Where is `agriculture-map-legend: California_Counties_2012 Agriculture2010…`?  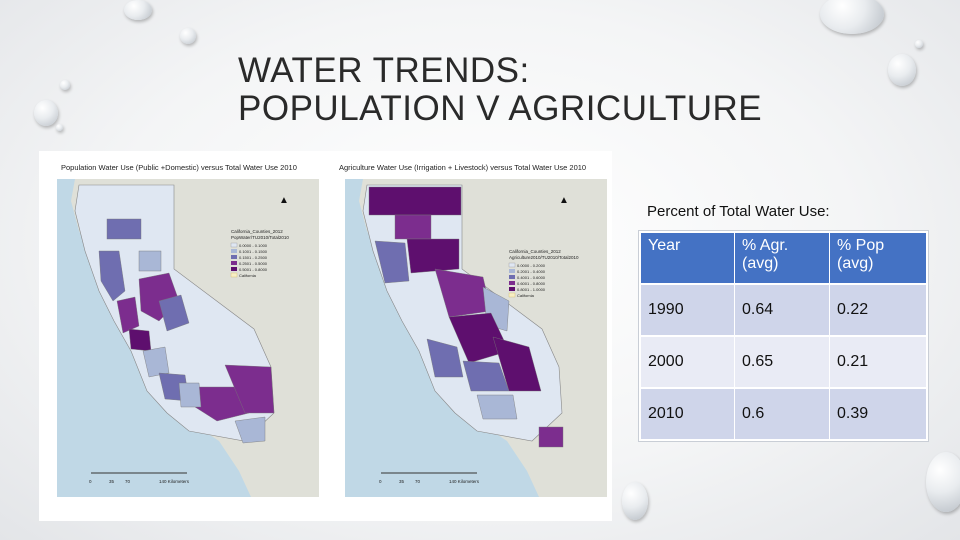 agriculture-map-legend: California_Counties_2012 Agriculture2010… is located at coordinates (543, 273).